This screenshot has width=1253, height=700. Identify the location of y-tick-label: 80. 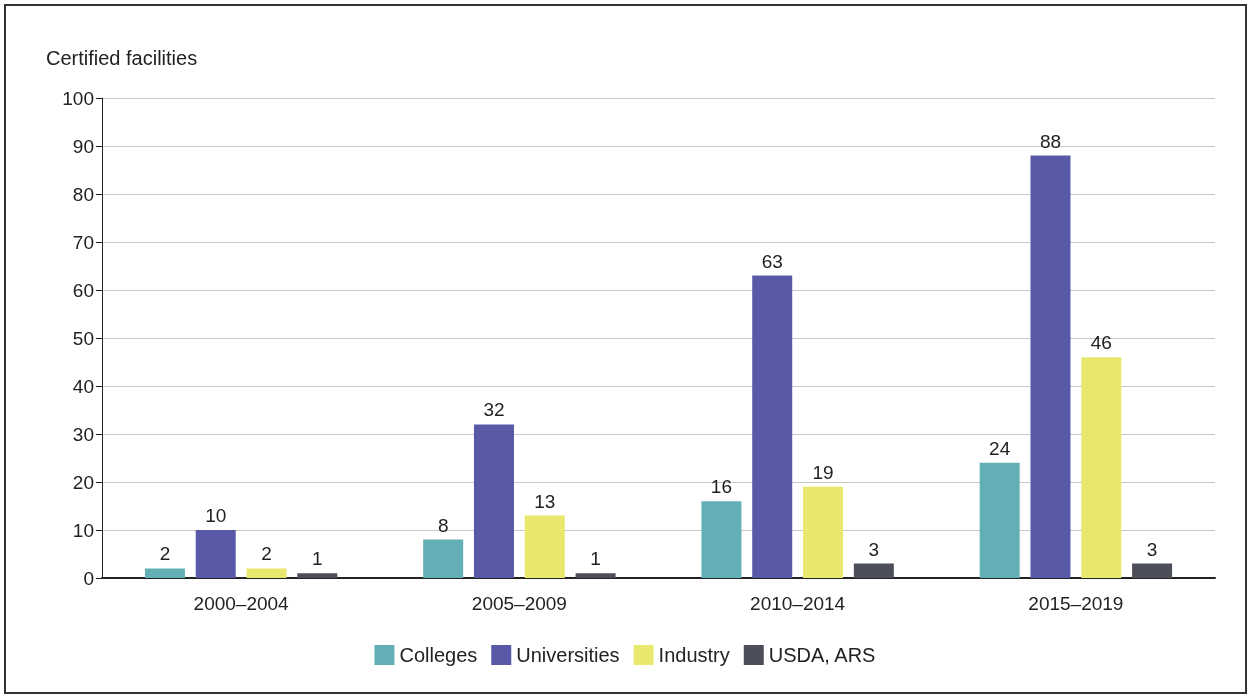
(83, 194).